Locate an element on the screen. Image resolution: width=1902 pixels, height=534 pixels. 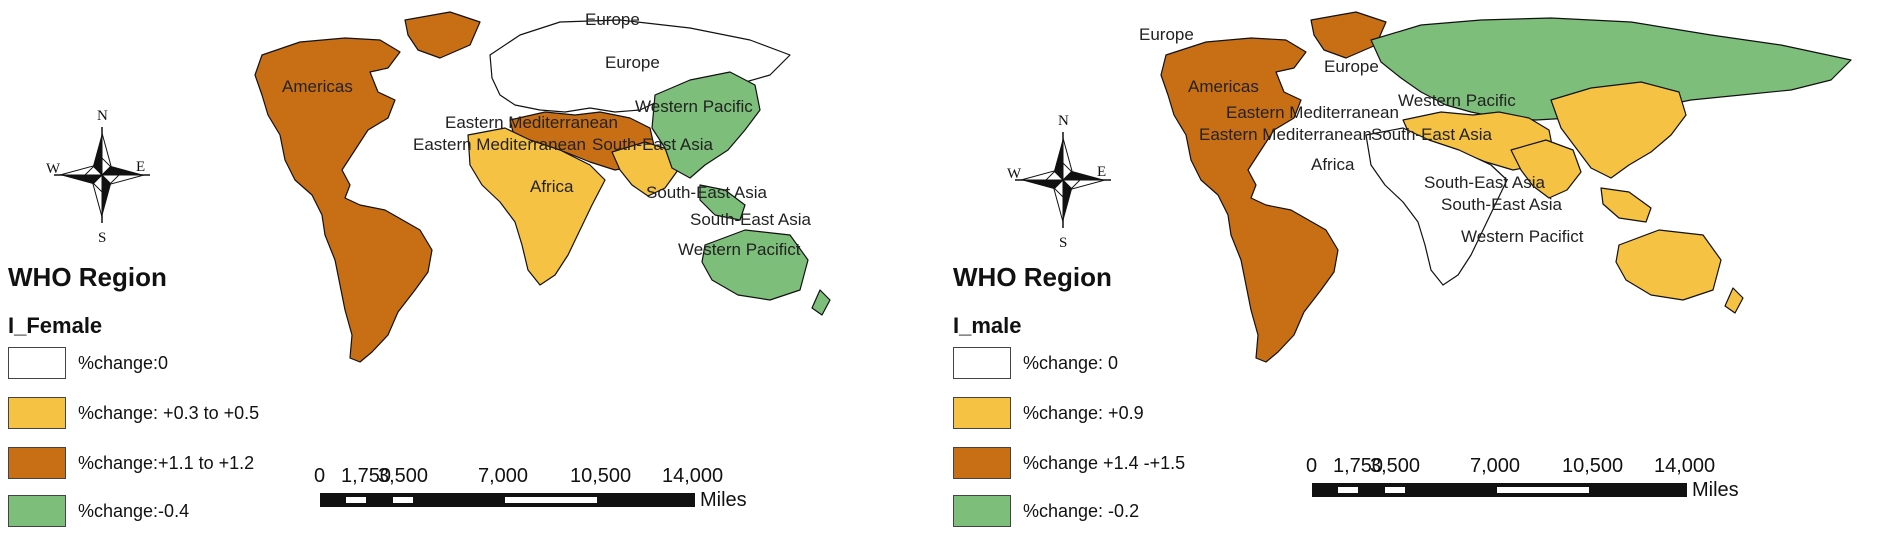
legend-item: %change: -0.2 is located at coordinates (1046, 511).